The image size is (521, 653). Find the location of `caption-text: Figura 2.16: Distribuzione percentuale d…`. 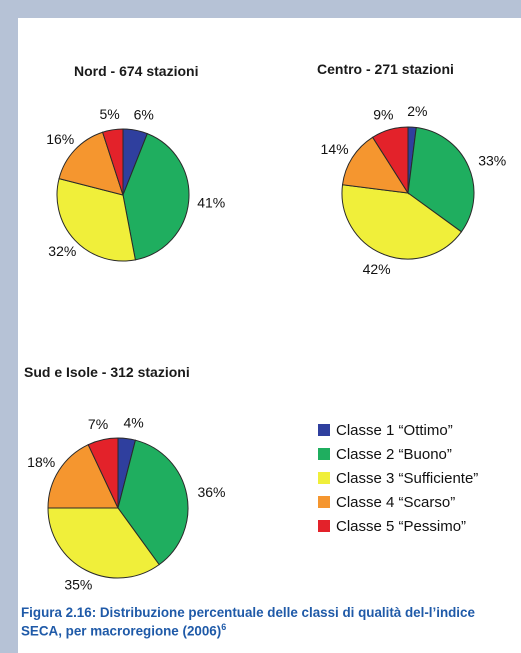

caption-text: Figura 2.16: Distribuzione percentuale d… is located at coordinates (248, 622).